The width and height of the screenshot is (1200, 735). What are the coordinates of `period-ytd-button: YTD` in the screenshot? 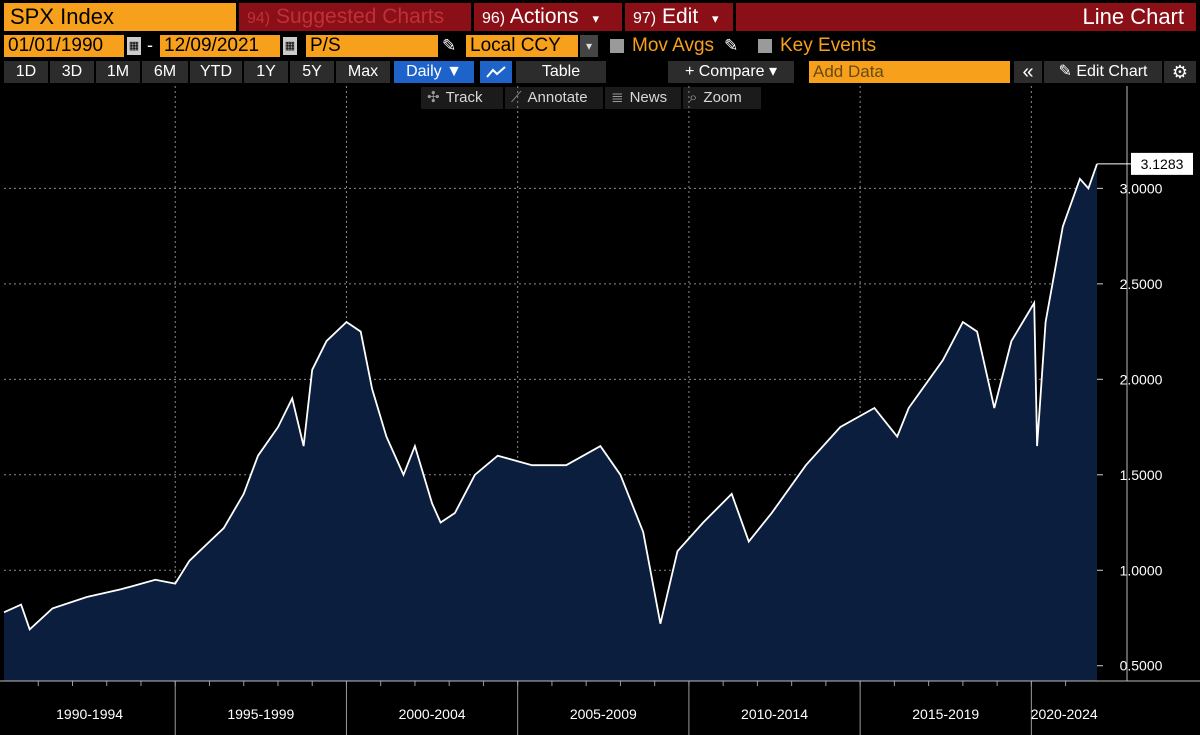 It's located at (216, 72).